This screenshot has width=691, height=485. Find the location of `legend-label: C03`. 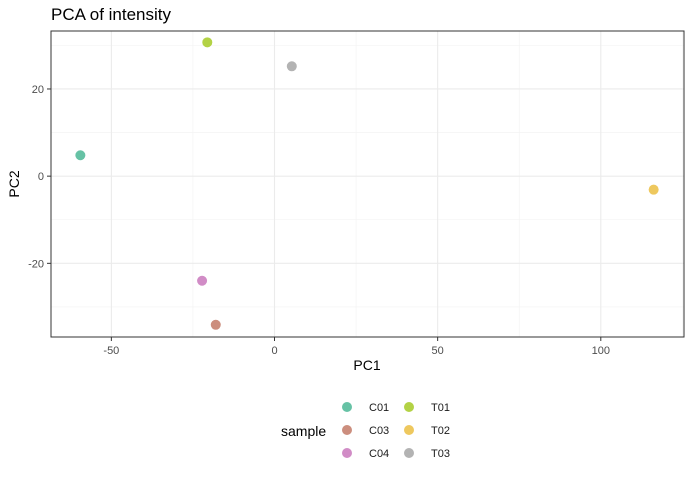

legend-label: C03 is located at coordinates (379, 431).